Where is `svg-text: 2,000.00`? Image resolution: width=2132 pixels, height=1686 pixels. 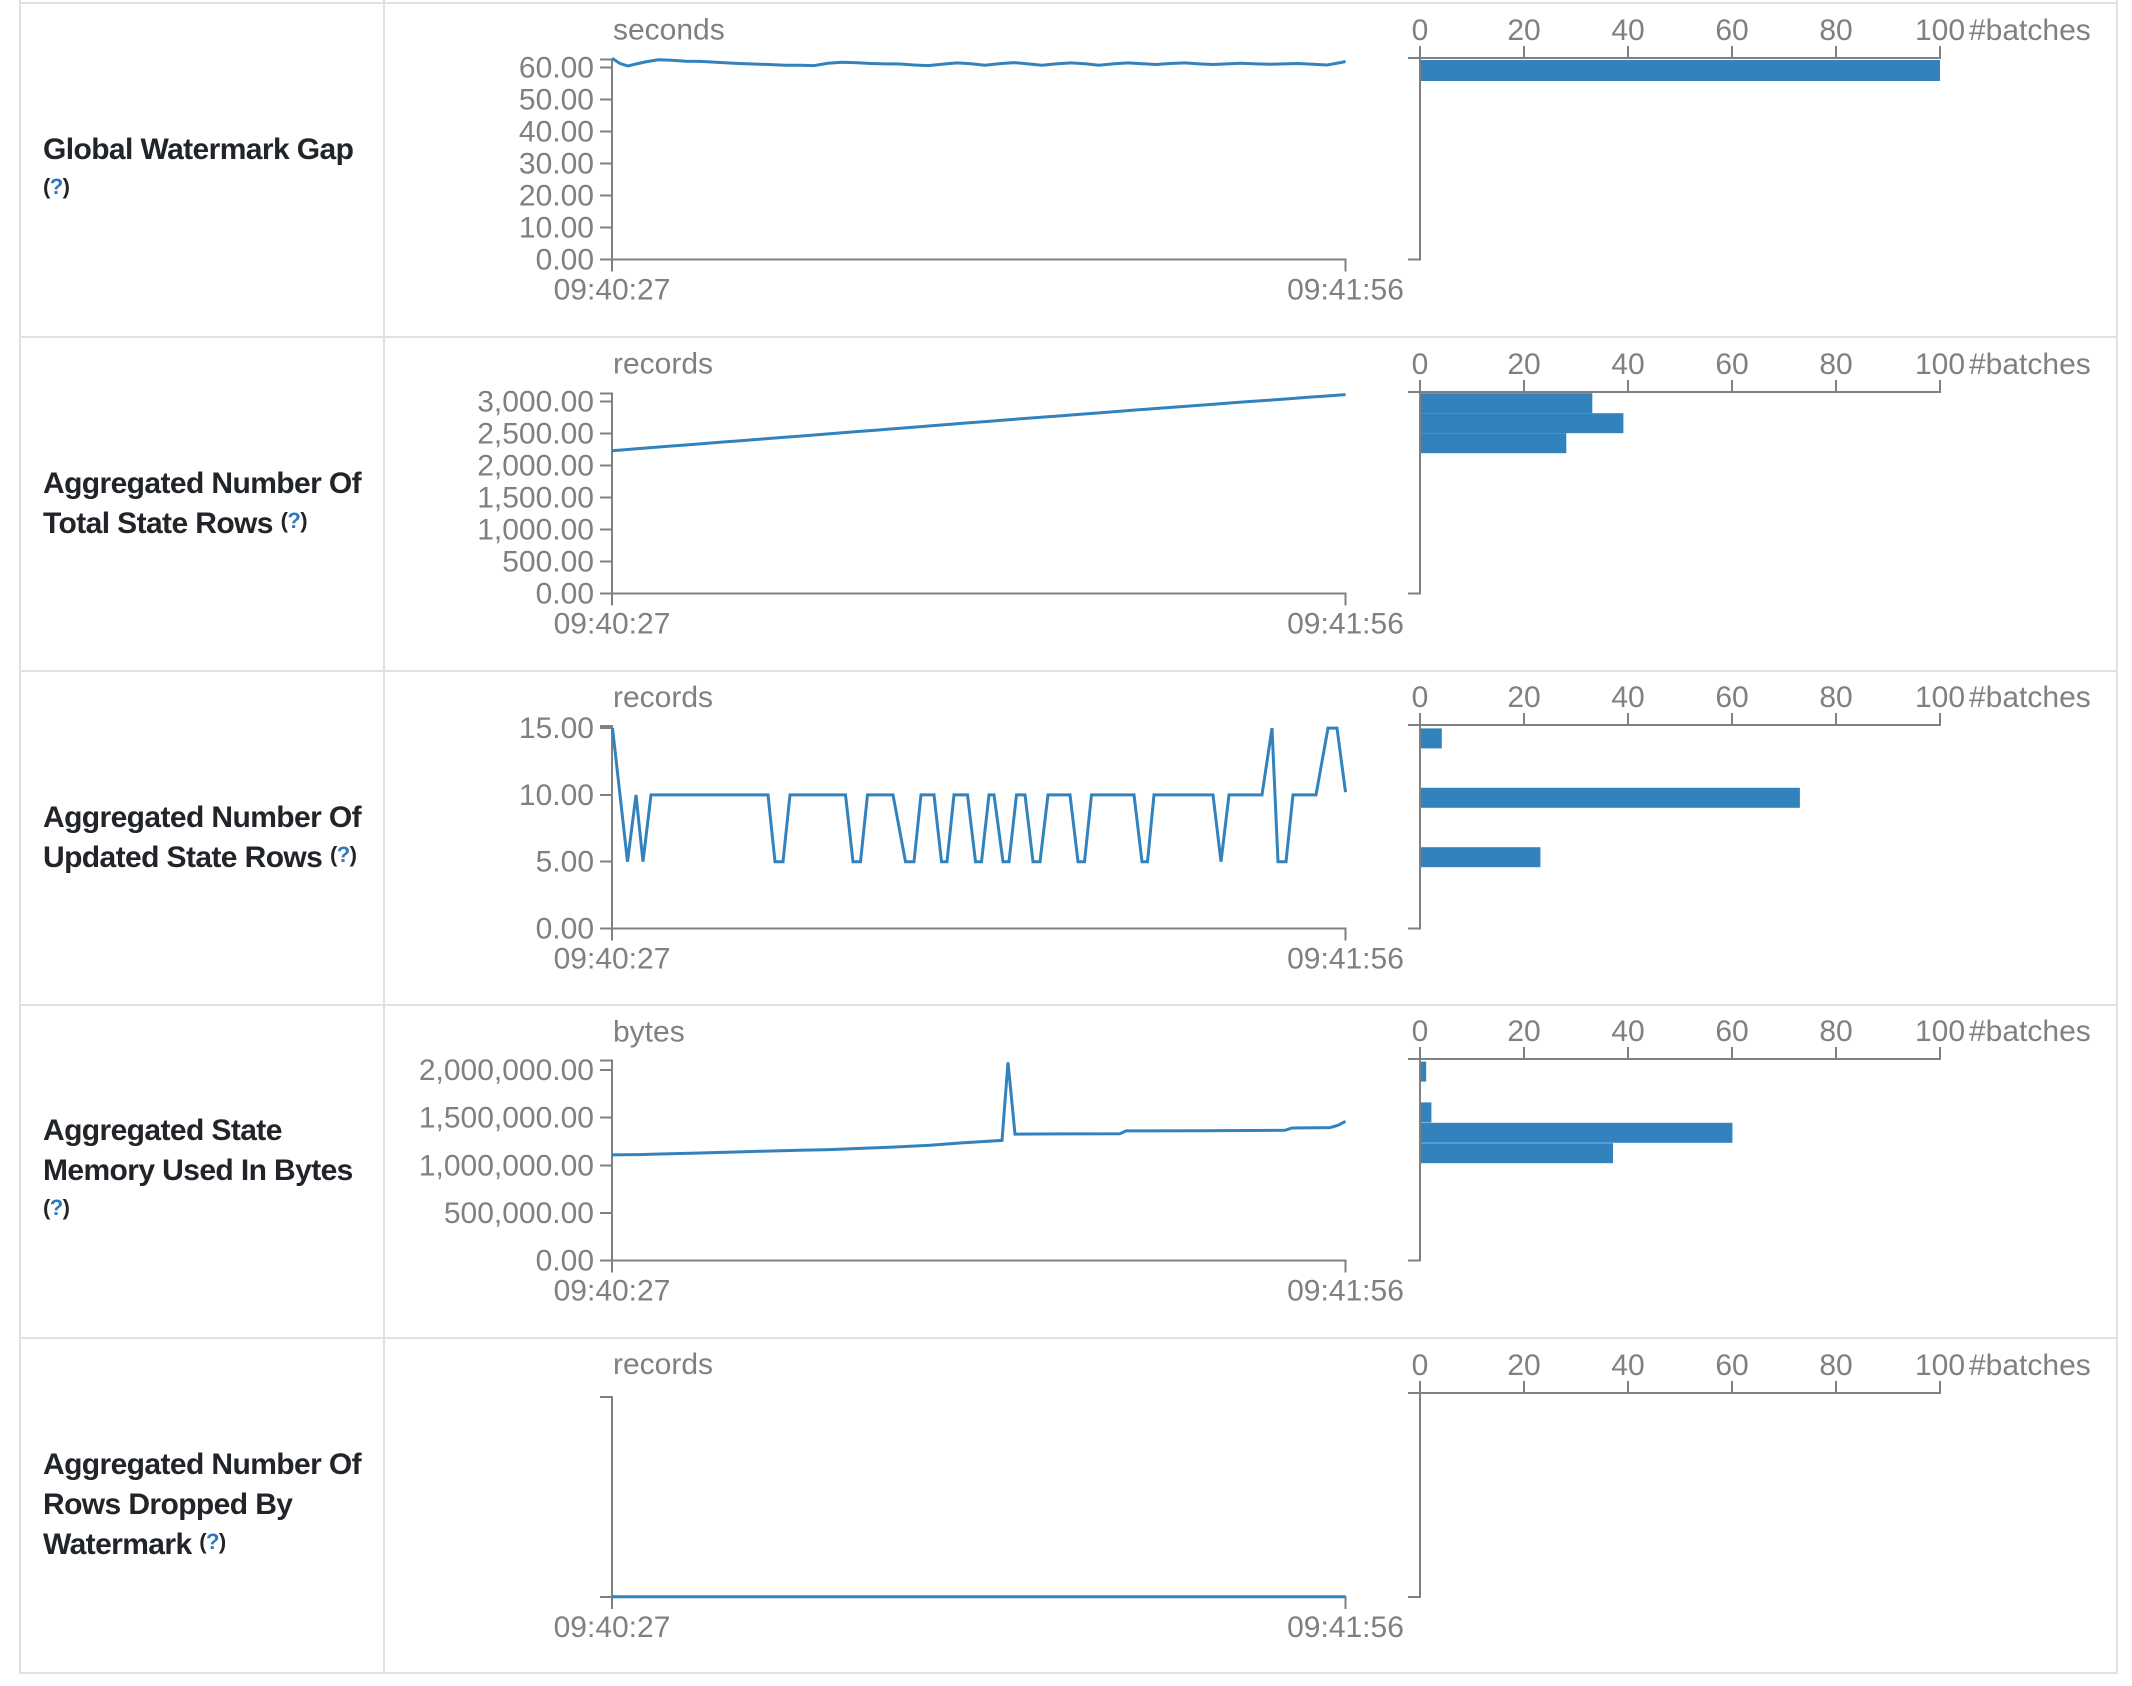
svg-text: 2,000.00 is located at coordinates (535, 466).